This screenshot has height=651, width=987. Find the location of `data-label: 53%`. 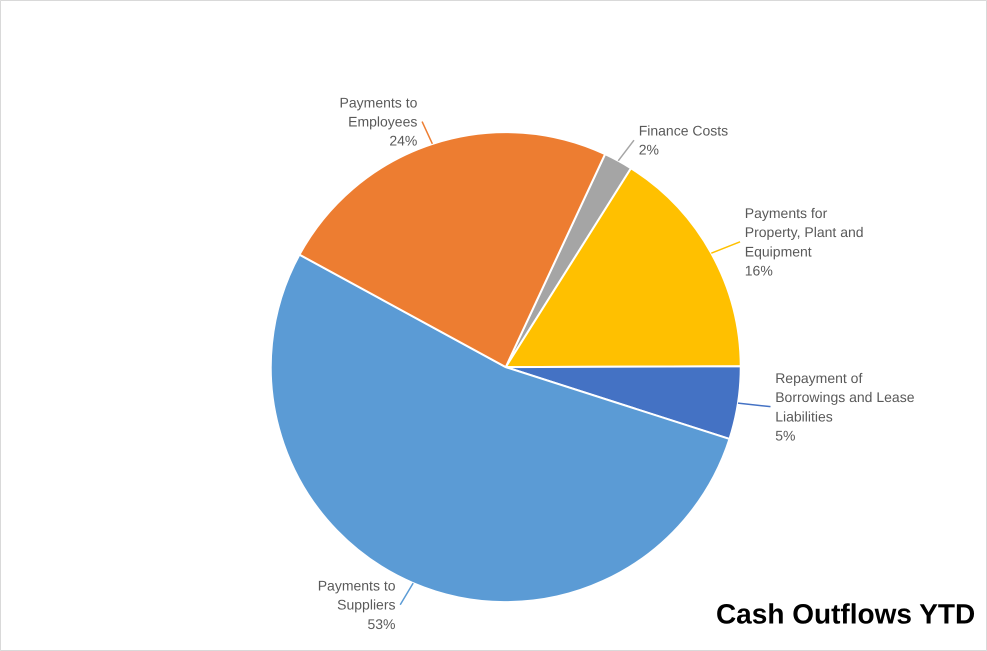

data-label: 53% is located at coordinates (381, 624).